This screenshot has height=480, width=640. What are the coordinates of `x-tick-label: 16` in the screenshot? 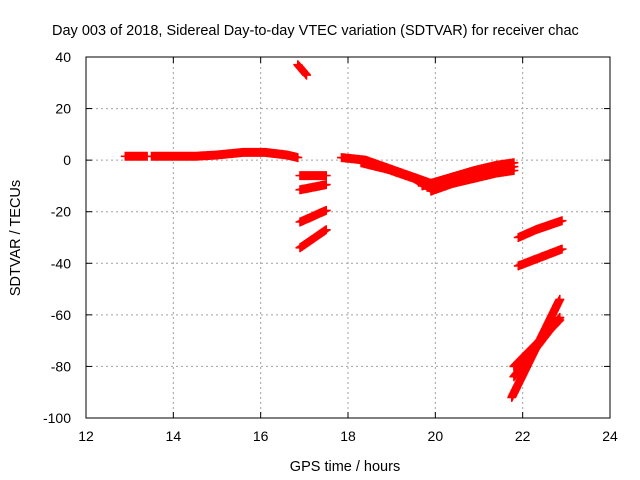 It's located at (261, 436).